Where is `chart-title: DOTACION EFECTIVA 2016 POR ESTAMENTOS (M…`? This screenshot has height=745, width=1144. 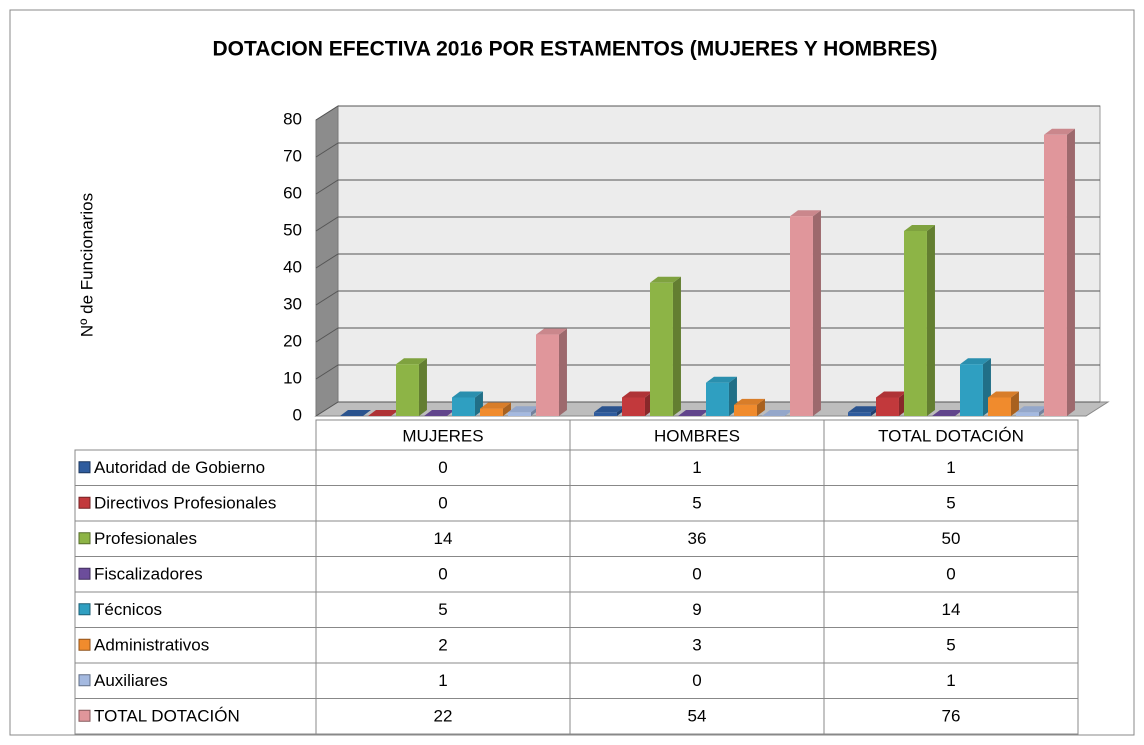
chart-title: DOTACION EFECTIVA 2016 POR ESTAMENTOS (M… is located at coordinates (574, 49).